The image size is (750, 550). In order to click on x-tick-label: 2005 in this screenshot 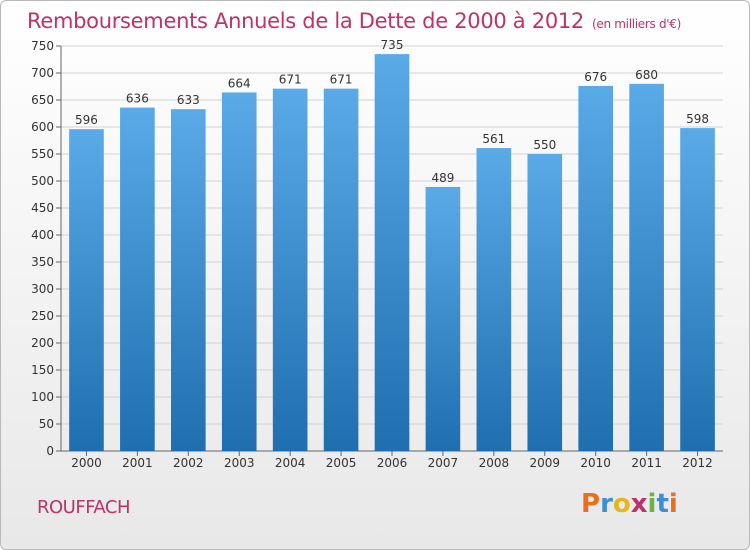, I will do `click(341, 463)`.